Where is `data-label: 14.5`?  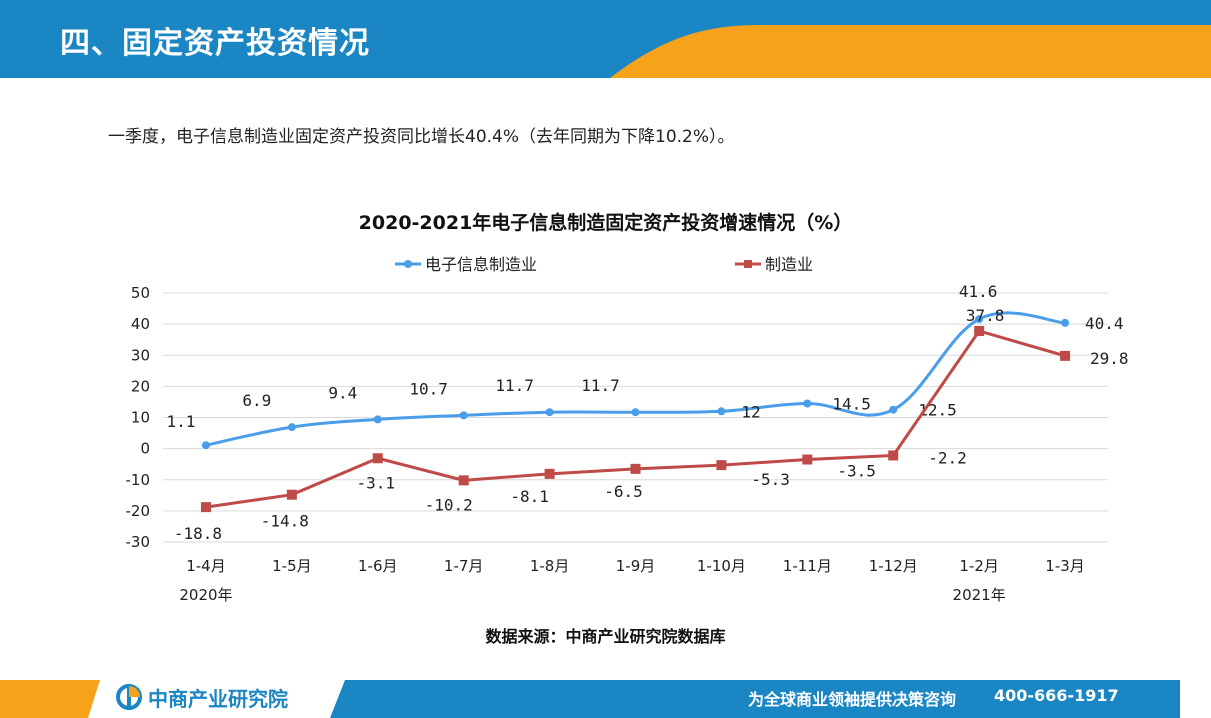
data-label: 14.5 is located at coordinates (851, 403).